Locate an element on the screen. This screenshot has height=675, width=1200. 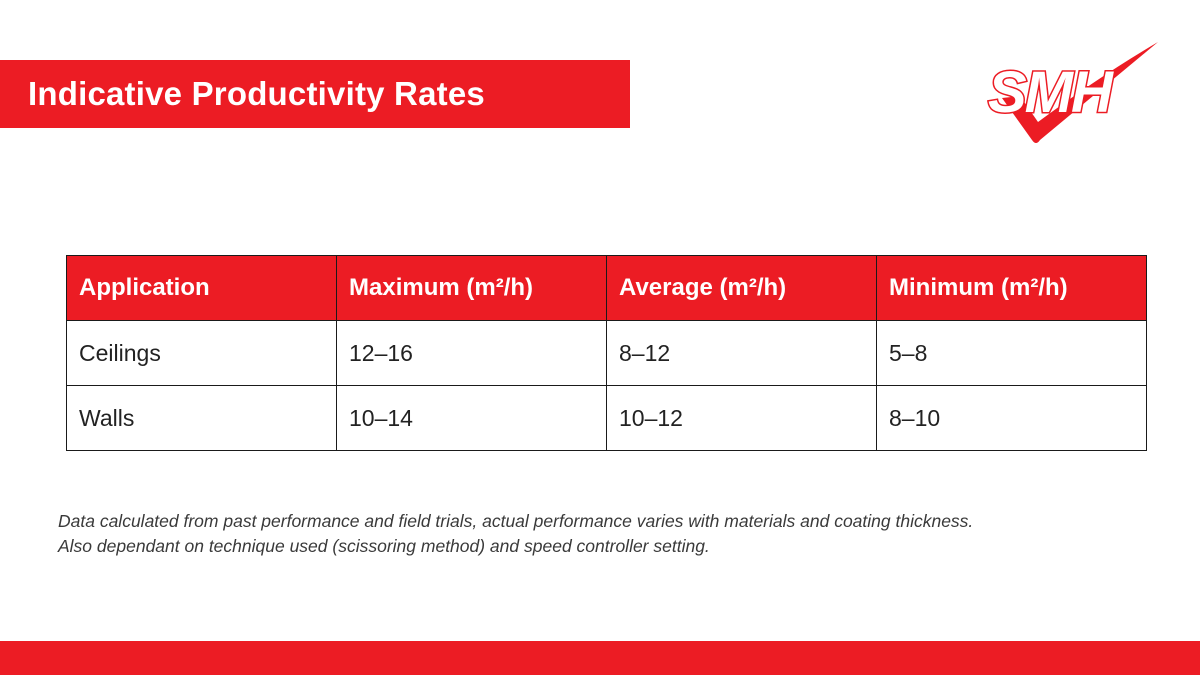
cell-application: Ceilings is located at coordinates (201, 353).